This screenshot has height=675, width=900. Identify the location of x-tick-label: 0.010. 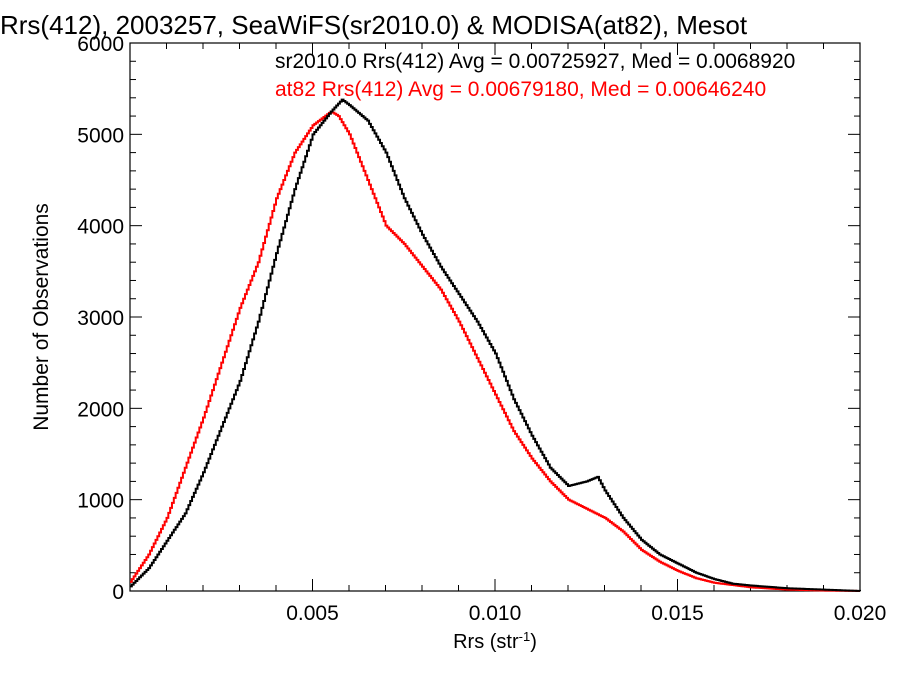
(495, 613).